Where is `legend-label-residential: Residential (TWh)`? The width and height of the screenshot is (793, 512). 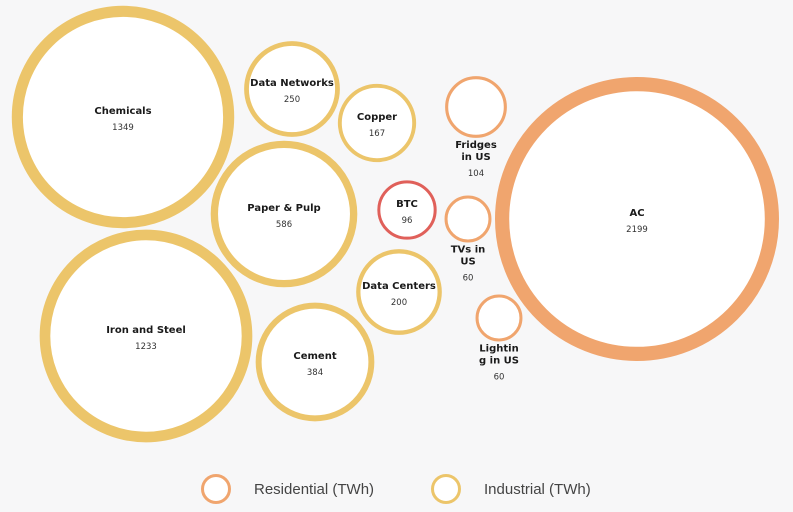 legend-label-residential: Residential (TWh) is located at coordinates (314, 489).